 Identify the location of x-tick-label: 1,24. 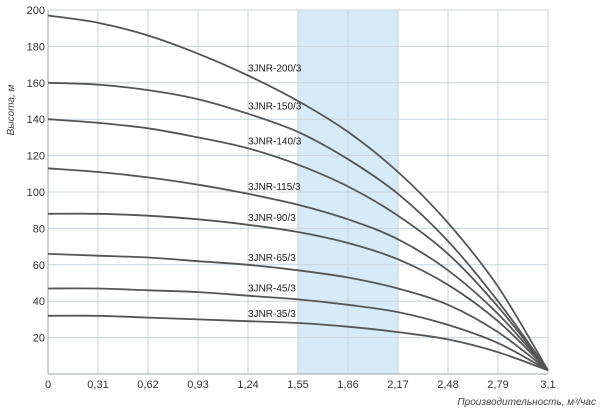
(247, 385).